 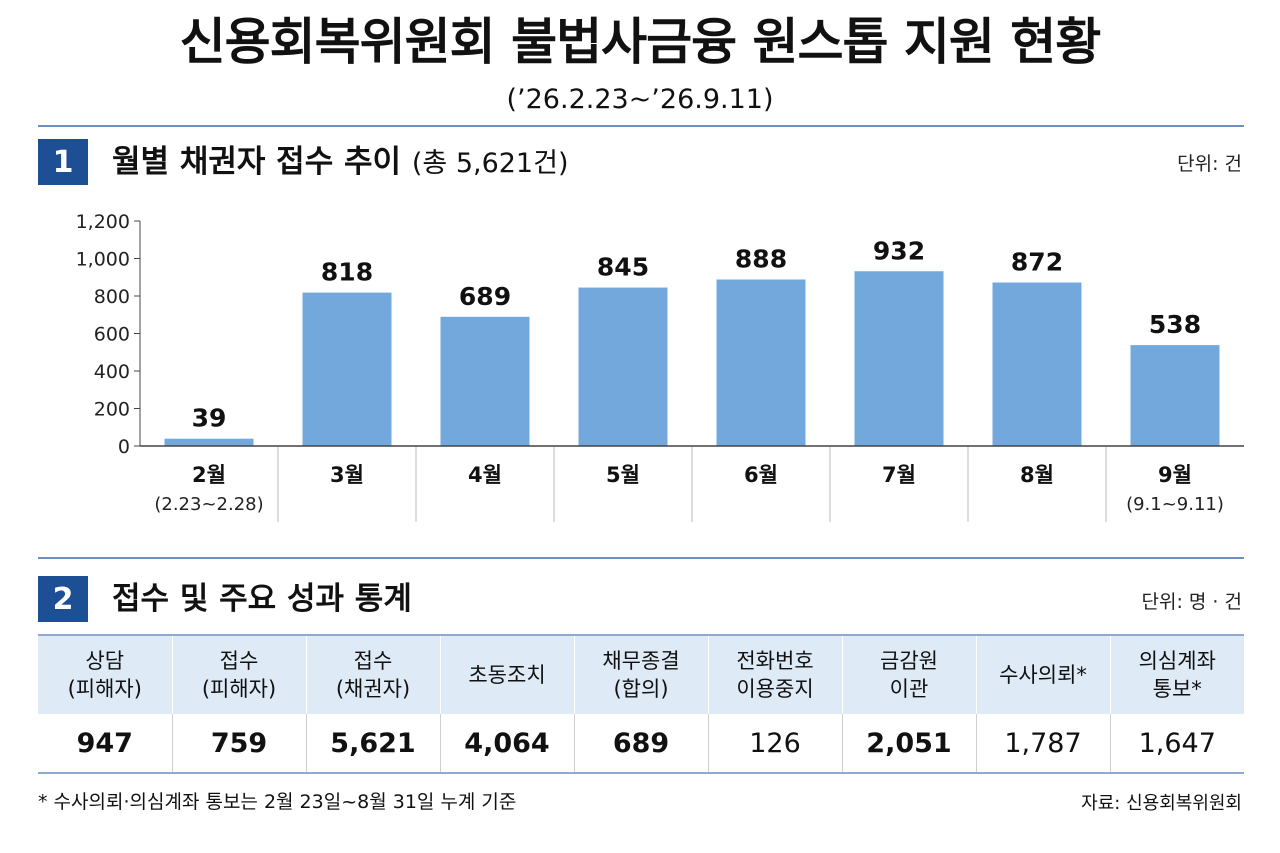 What do you see at coordinates (1175, 504) in the screenshot?
I see `x-category-sublabel: (9.1~9.11)` at bounding box center [1175, 504].